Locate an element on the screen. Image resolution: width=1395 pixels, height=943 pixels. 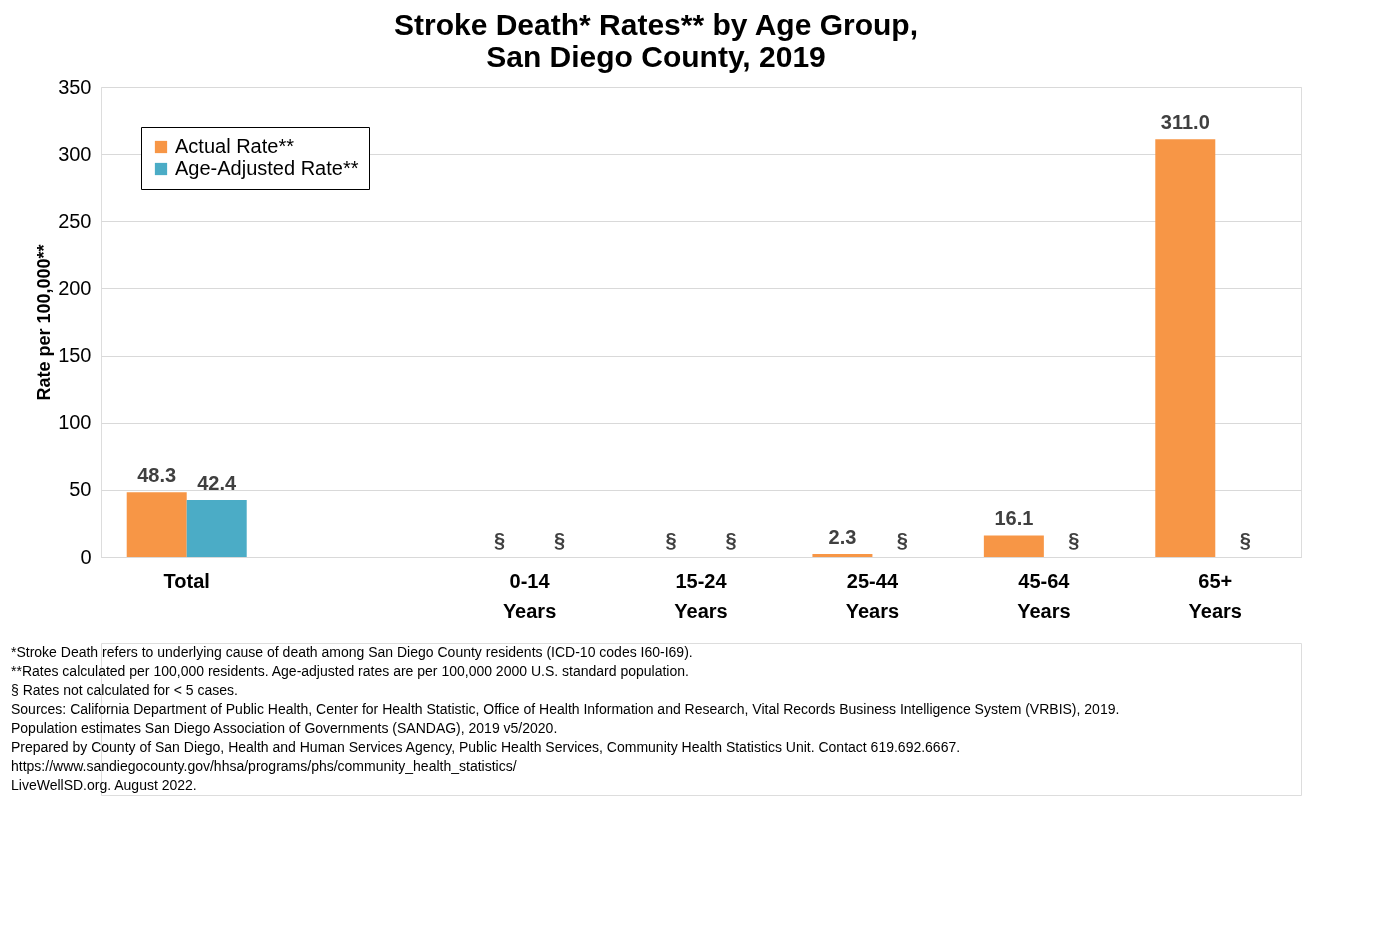
y-tick-label: 250 is located at coordinates (75, 220).